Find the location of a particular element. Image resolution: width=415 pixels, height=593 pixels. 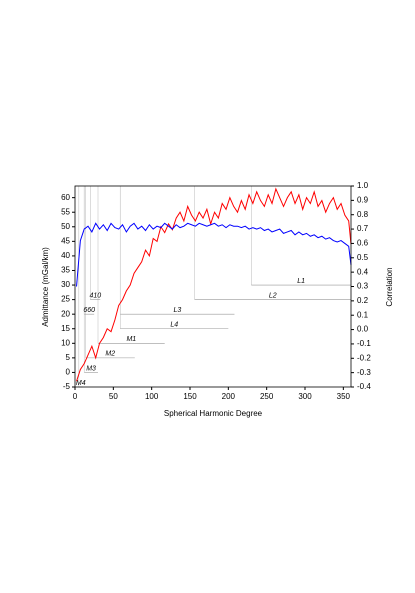

y2-tick-label: 0.5 is located at coordinates (363, 257).